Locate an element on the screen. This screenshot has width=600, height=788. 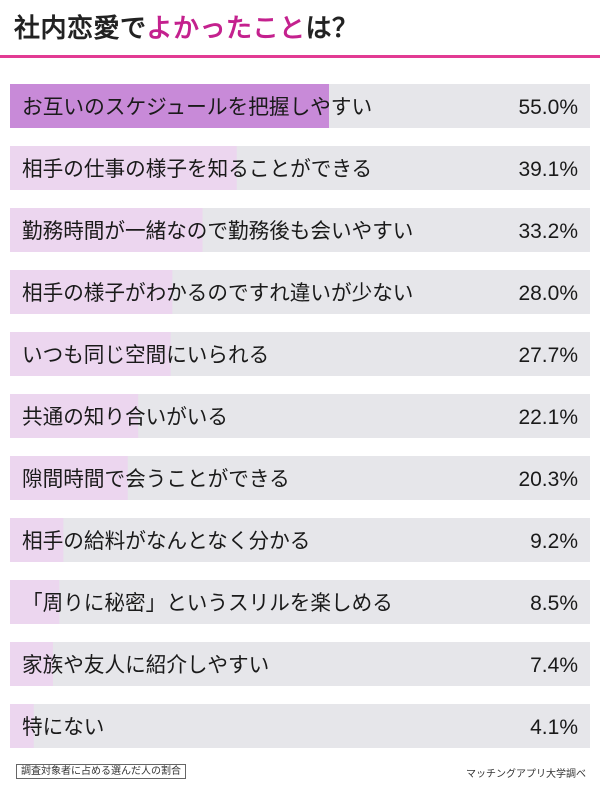
bar-row: 家族や友人に紹介しやすい 7.4% is located at coordinates (300, 664).